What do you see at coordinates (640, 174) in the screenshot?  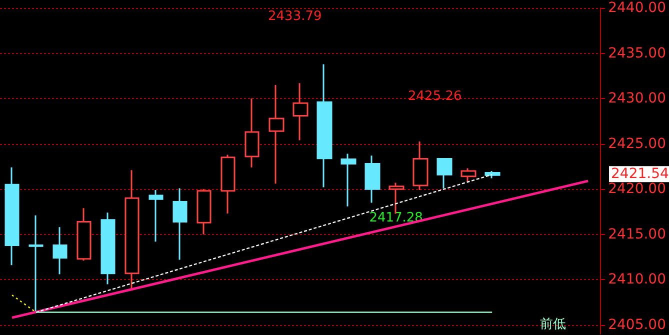 I see `text: 2421.54` at bounding box center [640, 174].